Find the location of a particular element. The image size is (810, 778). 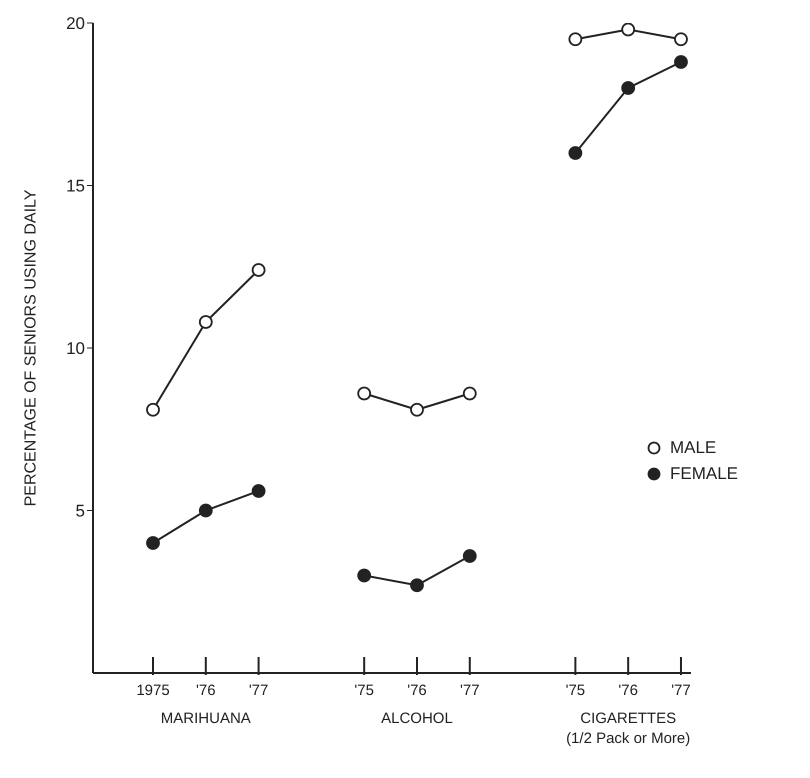

y-axis-title: PERCENTAGE OF SENIORS USING DAILY is located at coordinates (31, 347).